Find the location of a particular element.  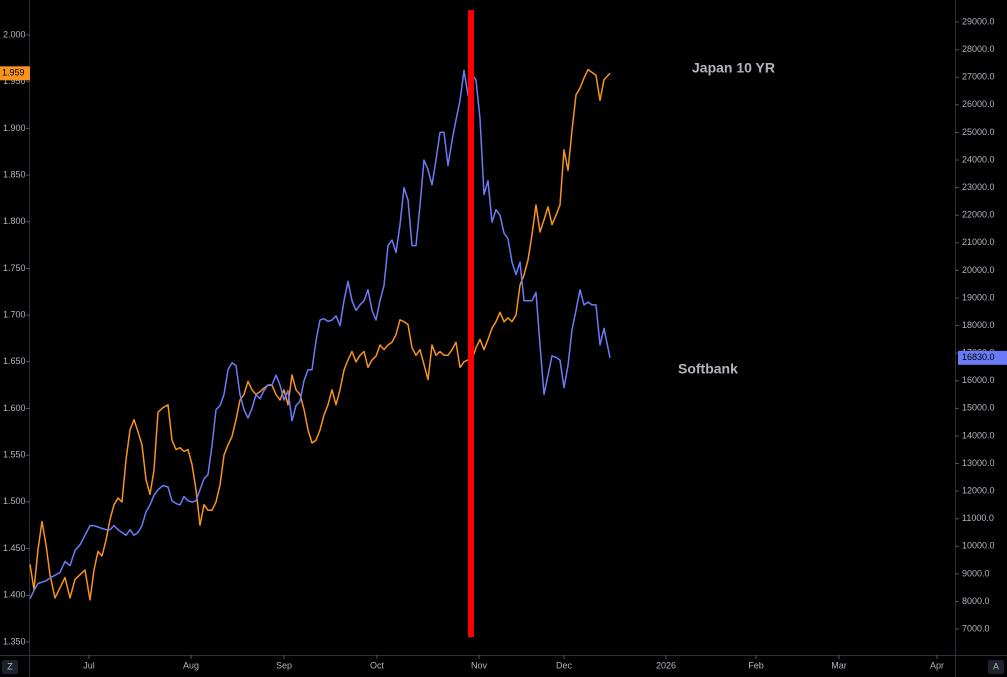

y-tick-label: 1.950 is located at coordinates (14, 81).